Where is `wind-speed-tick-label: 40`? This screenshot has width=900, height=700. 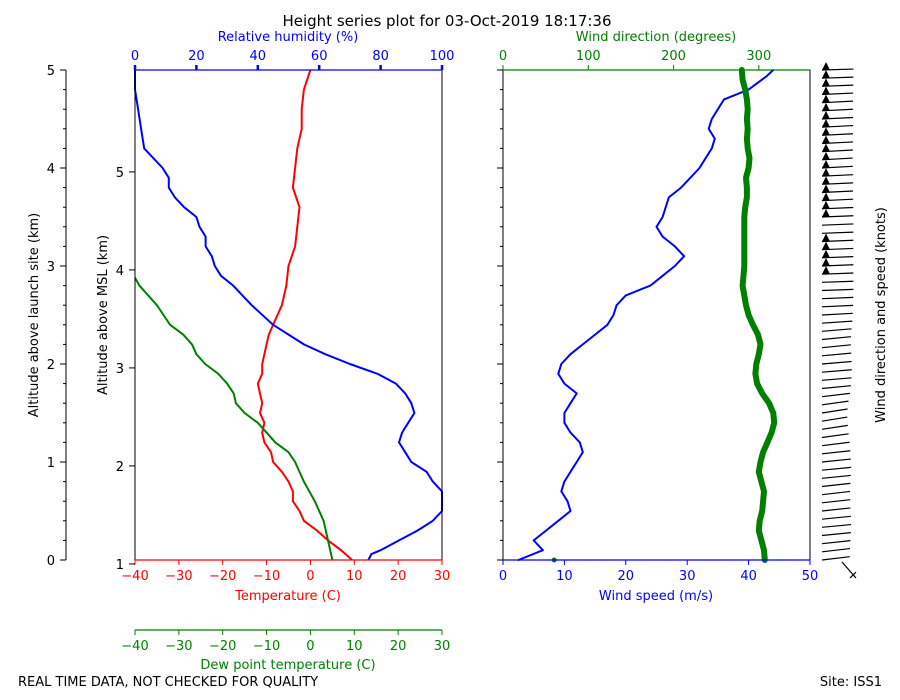 wind-speed-tick-label: 40 is located at coordinates (748, 576).